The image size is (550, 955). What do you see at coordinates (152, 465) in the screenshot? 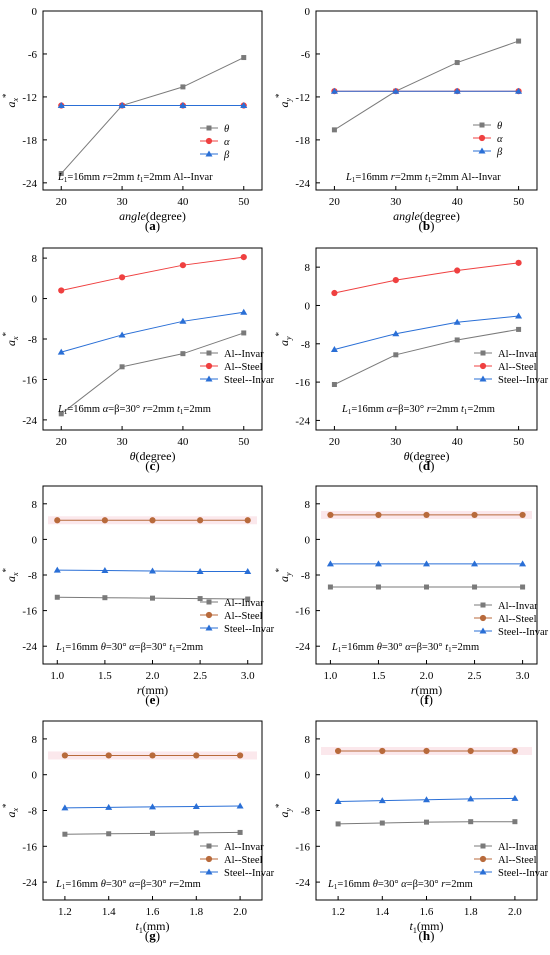
I see `panel-caption: (c)` at bounding box center [152, 465].